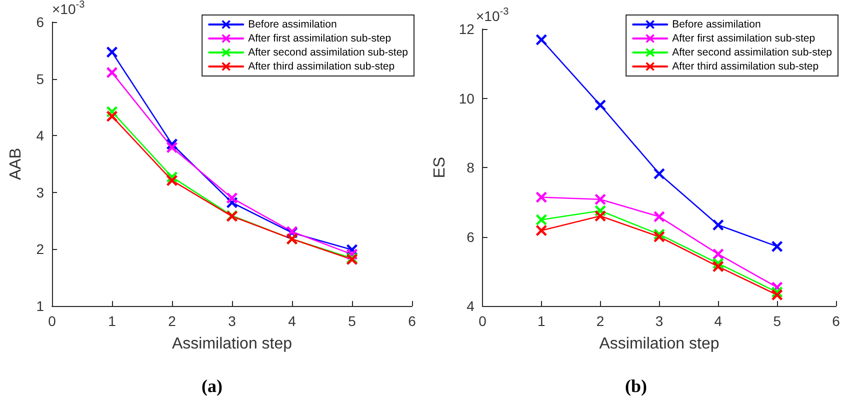 The width and height of the screenshot is (848, 407). What do you see at coordinates (40, 192) in the screenshot?
I see `y-tick-label: 3` at bounding box center [40, 192].